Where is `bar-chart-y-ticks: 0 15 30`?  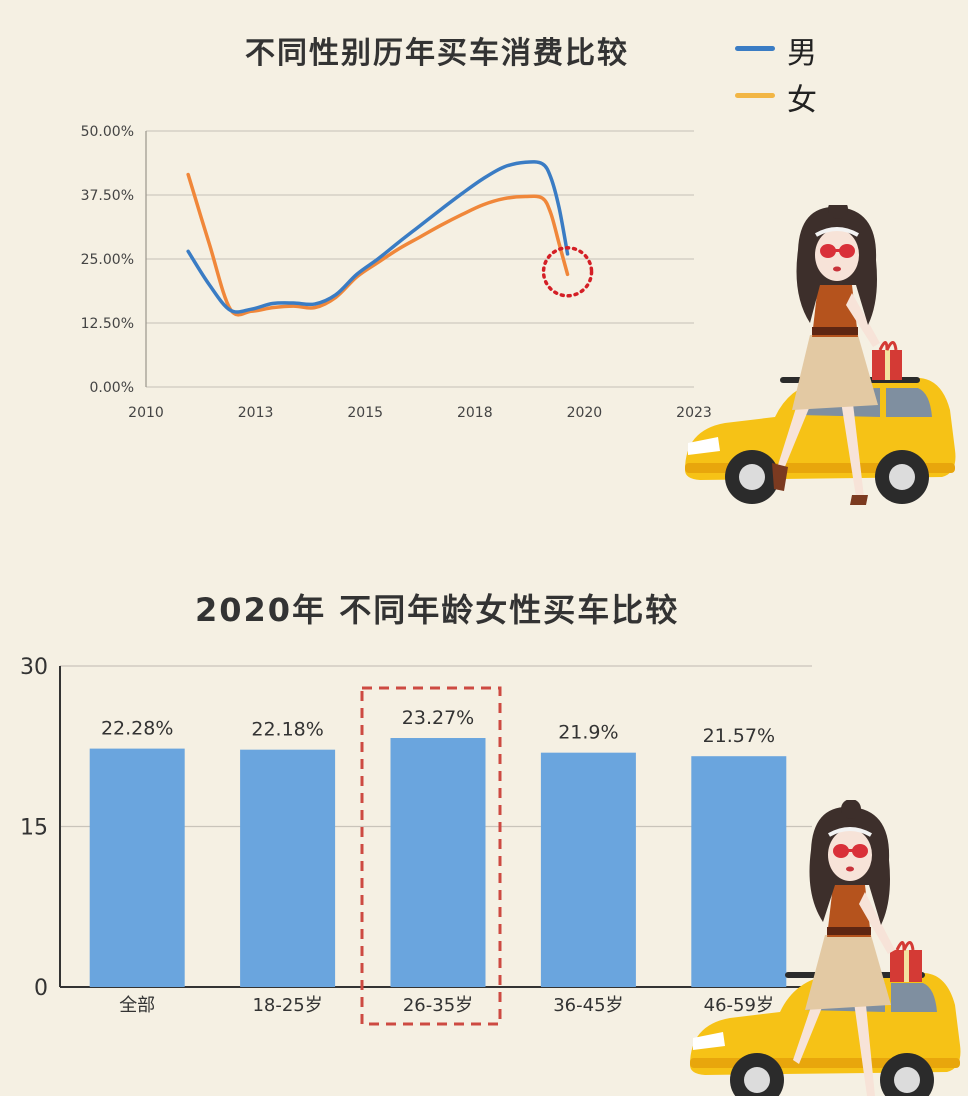
bar-chart-y-ticks: 0 15 30 is located at coordinates (34, 828).